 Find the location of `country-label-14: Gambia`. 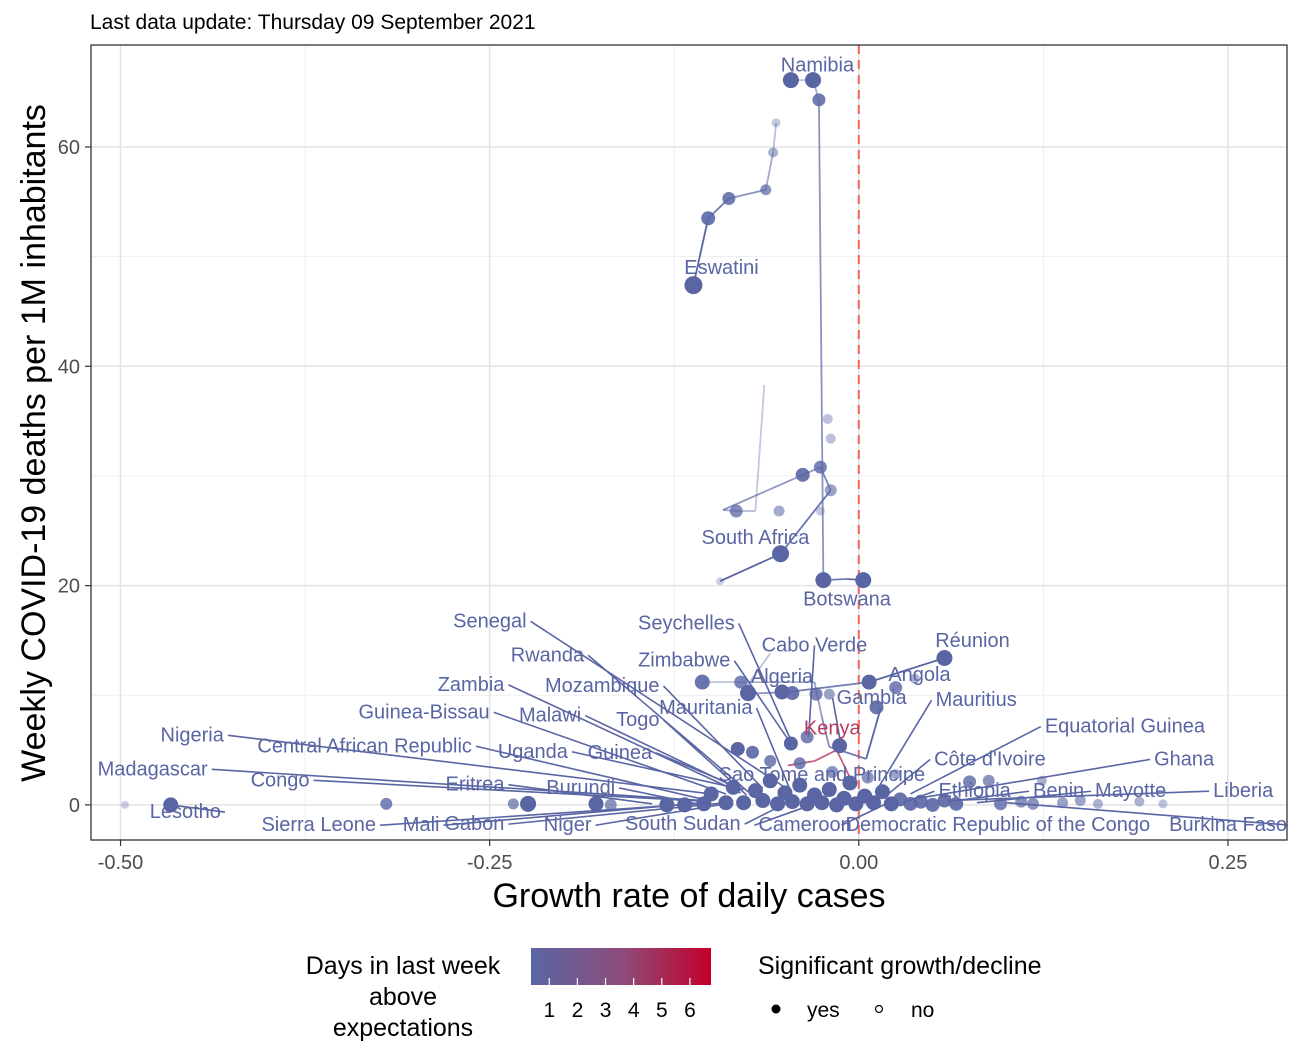

country-label-14: Gambia is located at coordinates (872, 698).